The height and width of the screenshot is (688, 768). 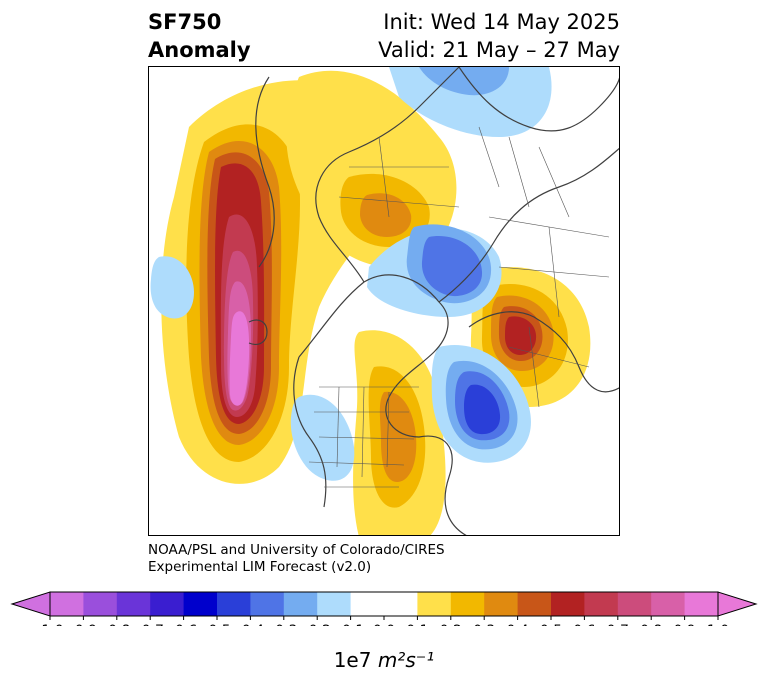 What do you see at coordinates (355, 660) in the screenshot?
I see `units-prefix: 1e7` at bounding box center [355, 660].